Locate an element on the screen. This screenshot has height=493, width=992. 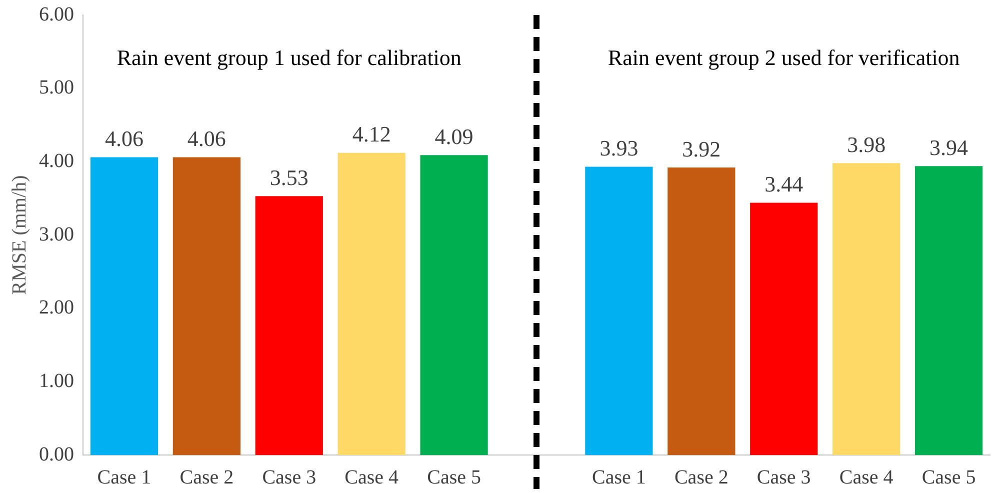
annotation: Rain event group 2 used for verification is located at coordinates (784, 57).